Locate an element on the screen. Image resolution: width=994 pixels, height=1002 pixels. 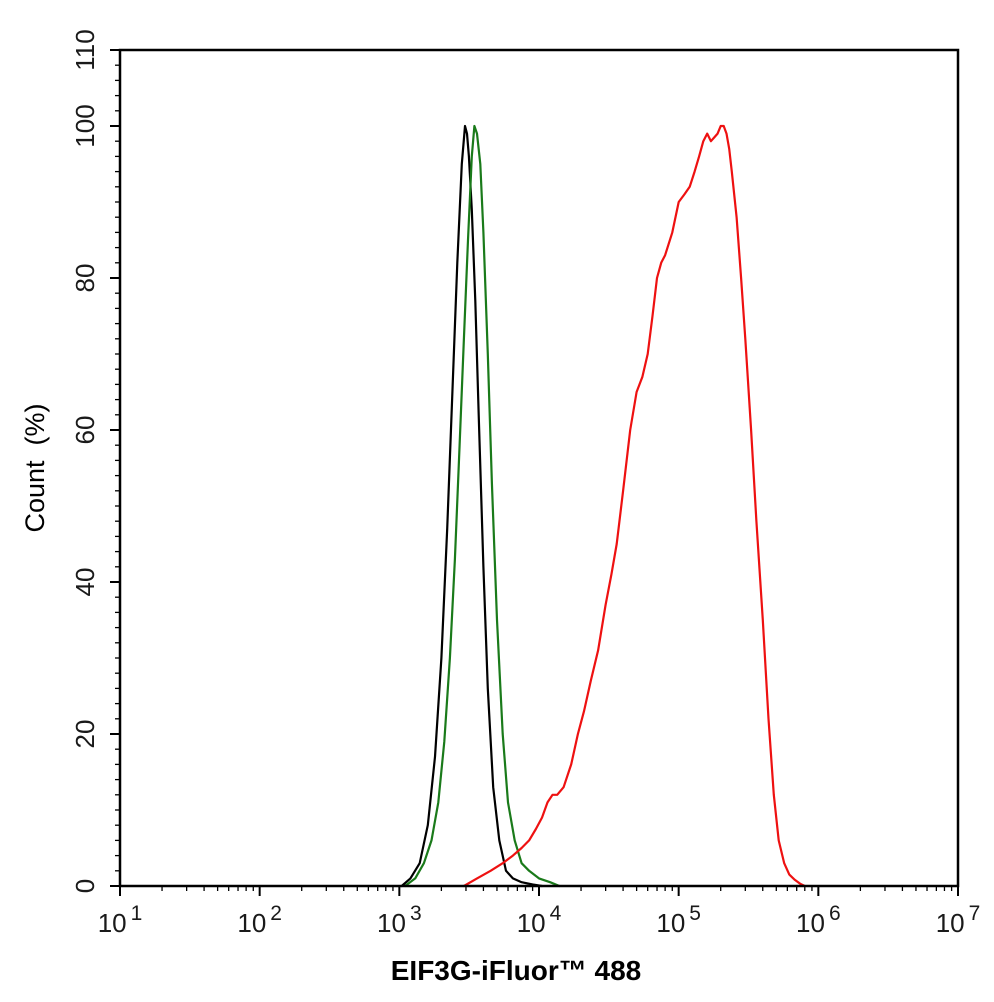
x-tick-label: 10 1 is located at coordinates (120, 920).